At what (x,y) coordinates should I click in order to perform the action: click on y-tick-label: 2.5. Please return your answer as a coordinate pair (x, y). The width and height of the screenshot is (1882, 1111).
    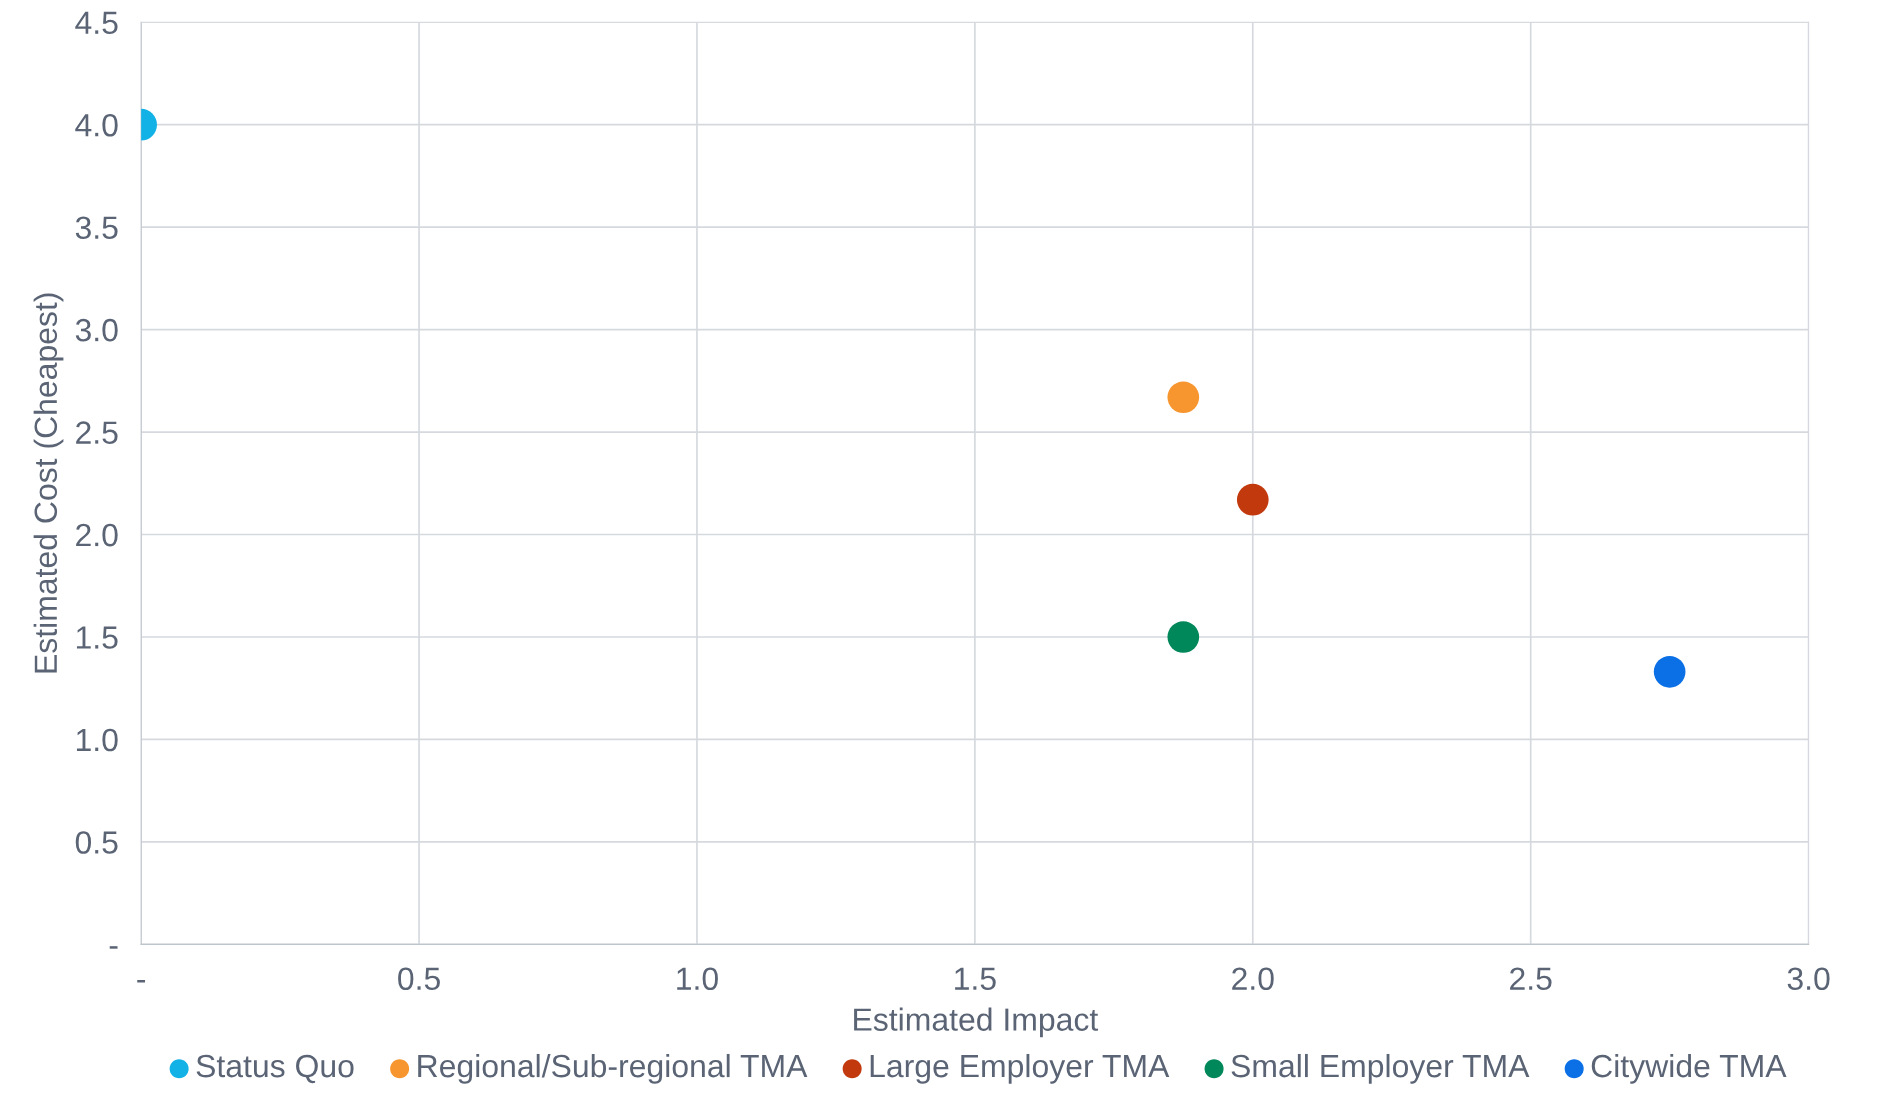
    Looking at the image, I should click on (97, 432).